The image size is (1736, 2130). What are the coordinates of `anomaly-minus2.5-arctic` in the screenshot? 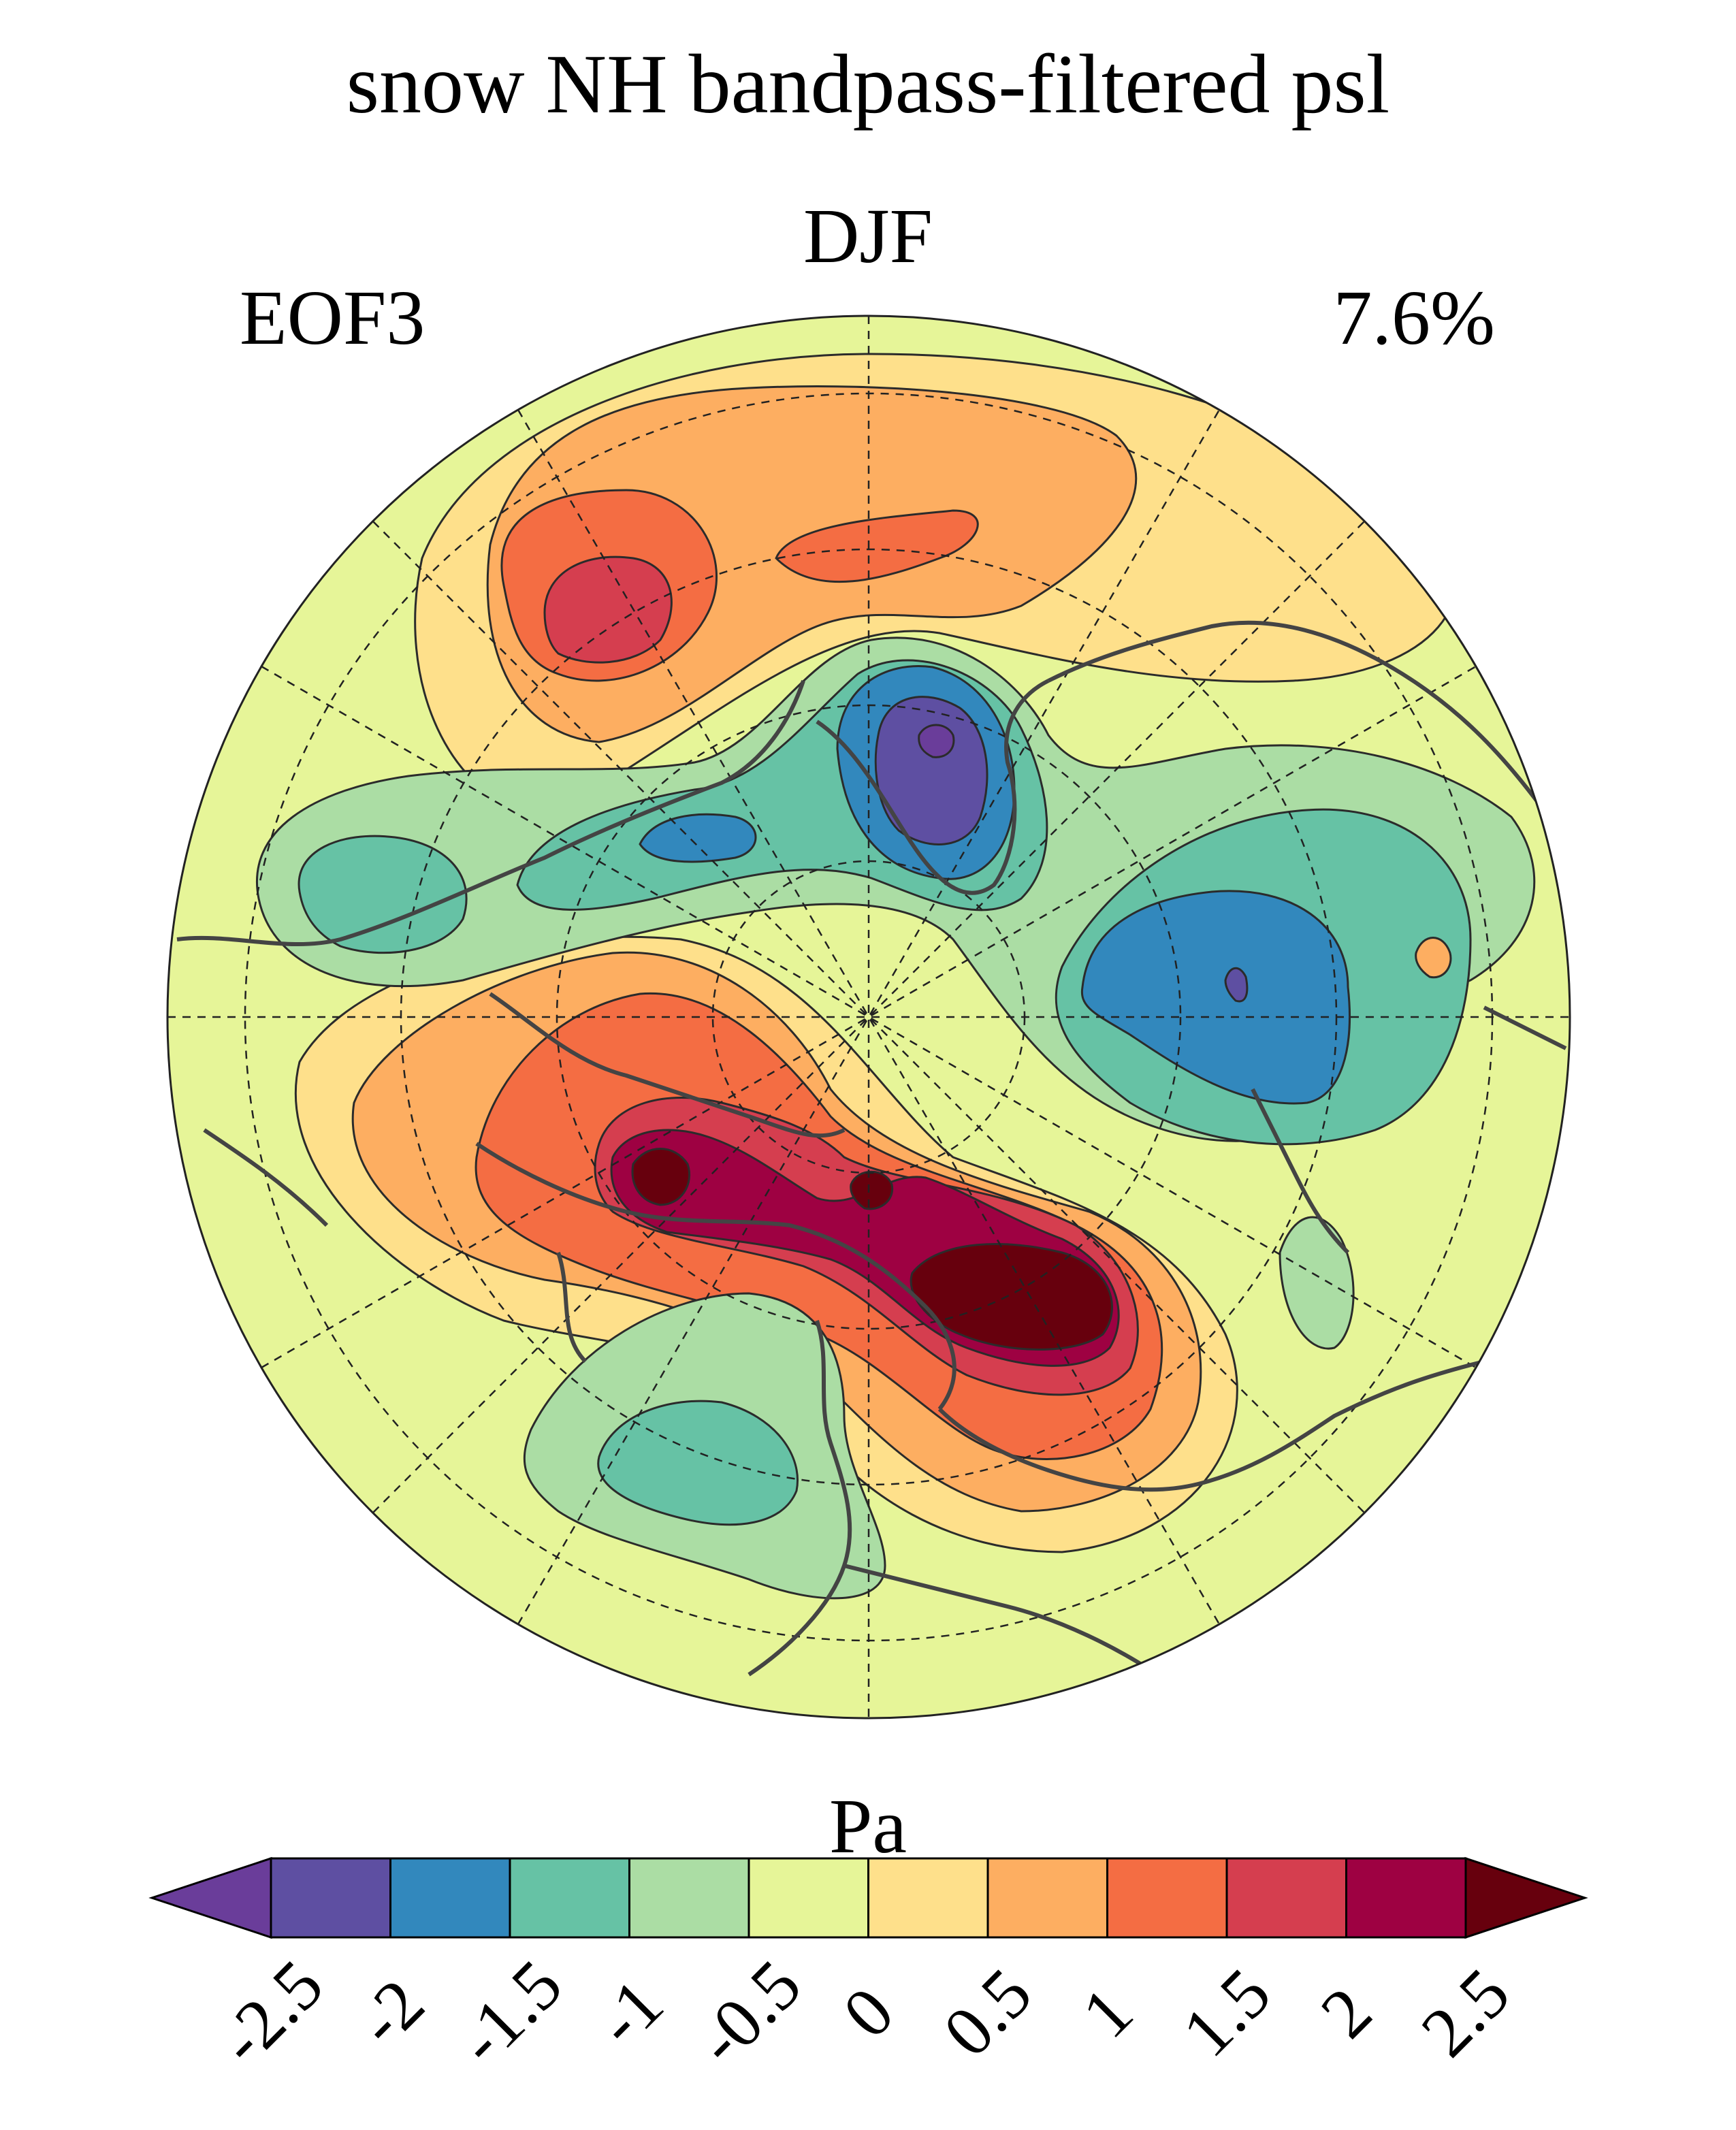 It's located at (936, 741).